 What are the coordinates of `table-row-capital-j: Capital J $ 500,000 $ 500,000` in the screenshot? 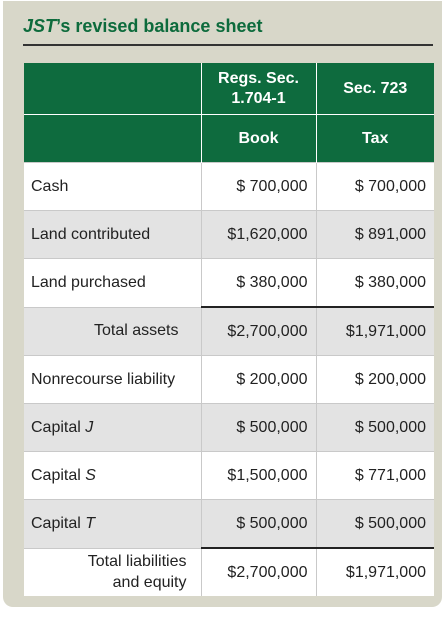 It's located at (229, 427).